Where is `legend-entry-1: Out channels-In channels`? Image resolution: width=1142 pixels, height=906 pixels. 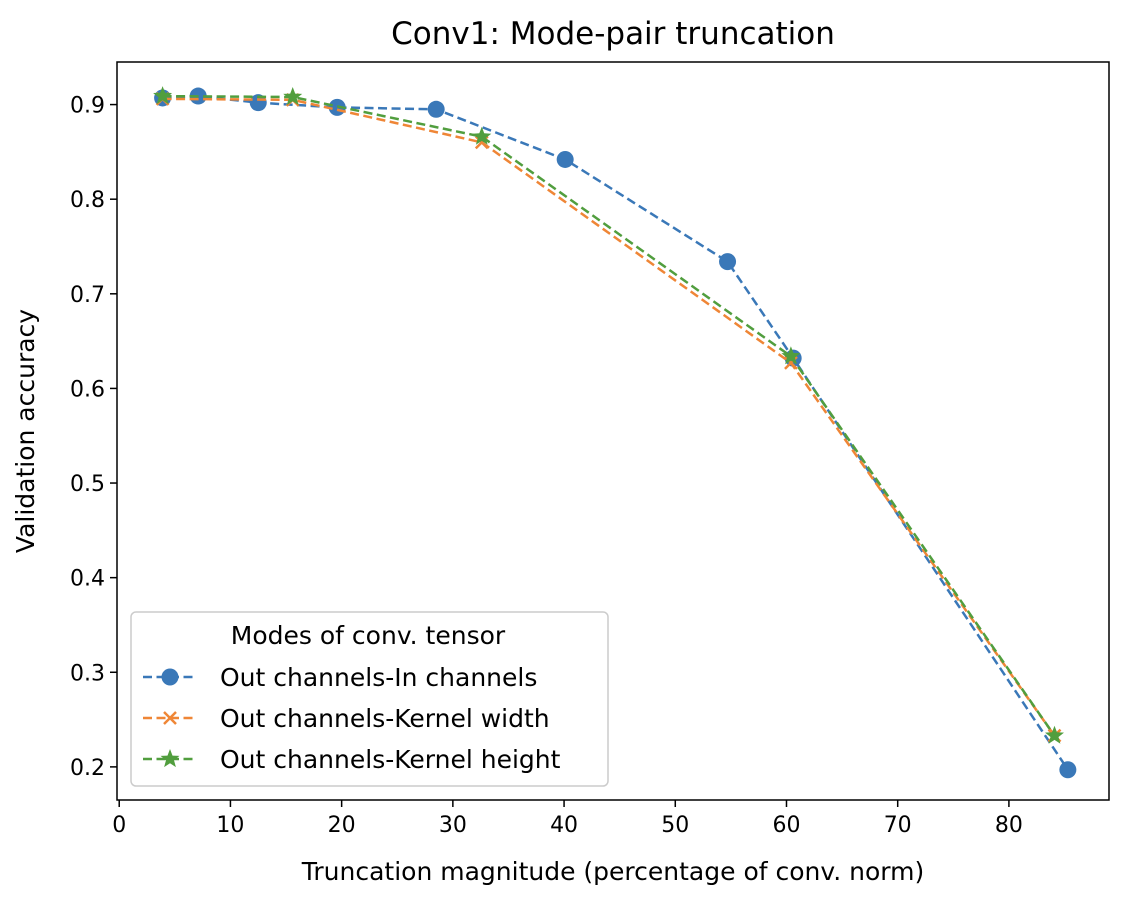 legend-entry-1: Out channels-In channels is located at coordinates (340, 677).